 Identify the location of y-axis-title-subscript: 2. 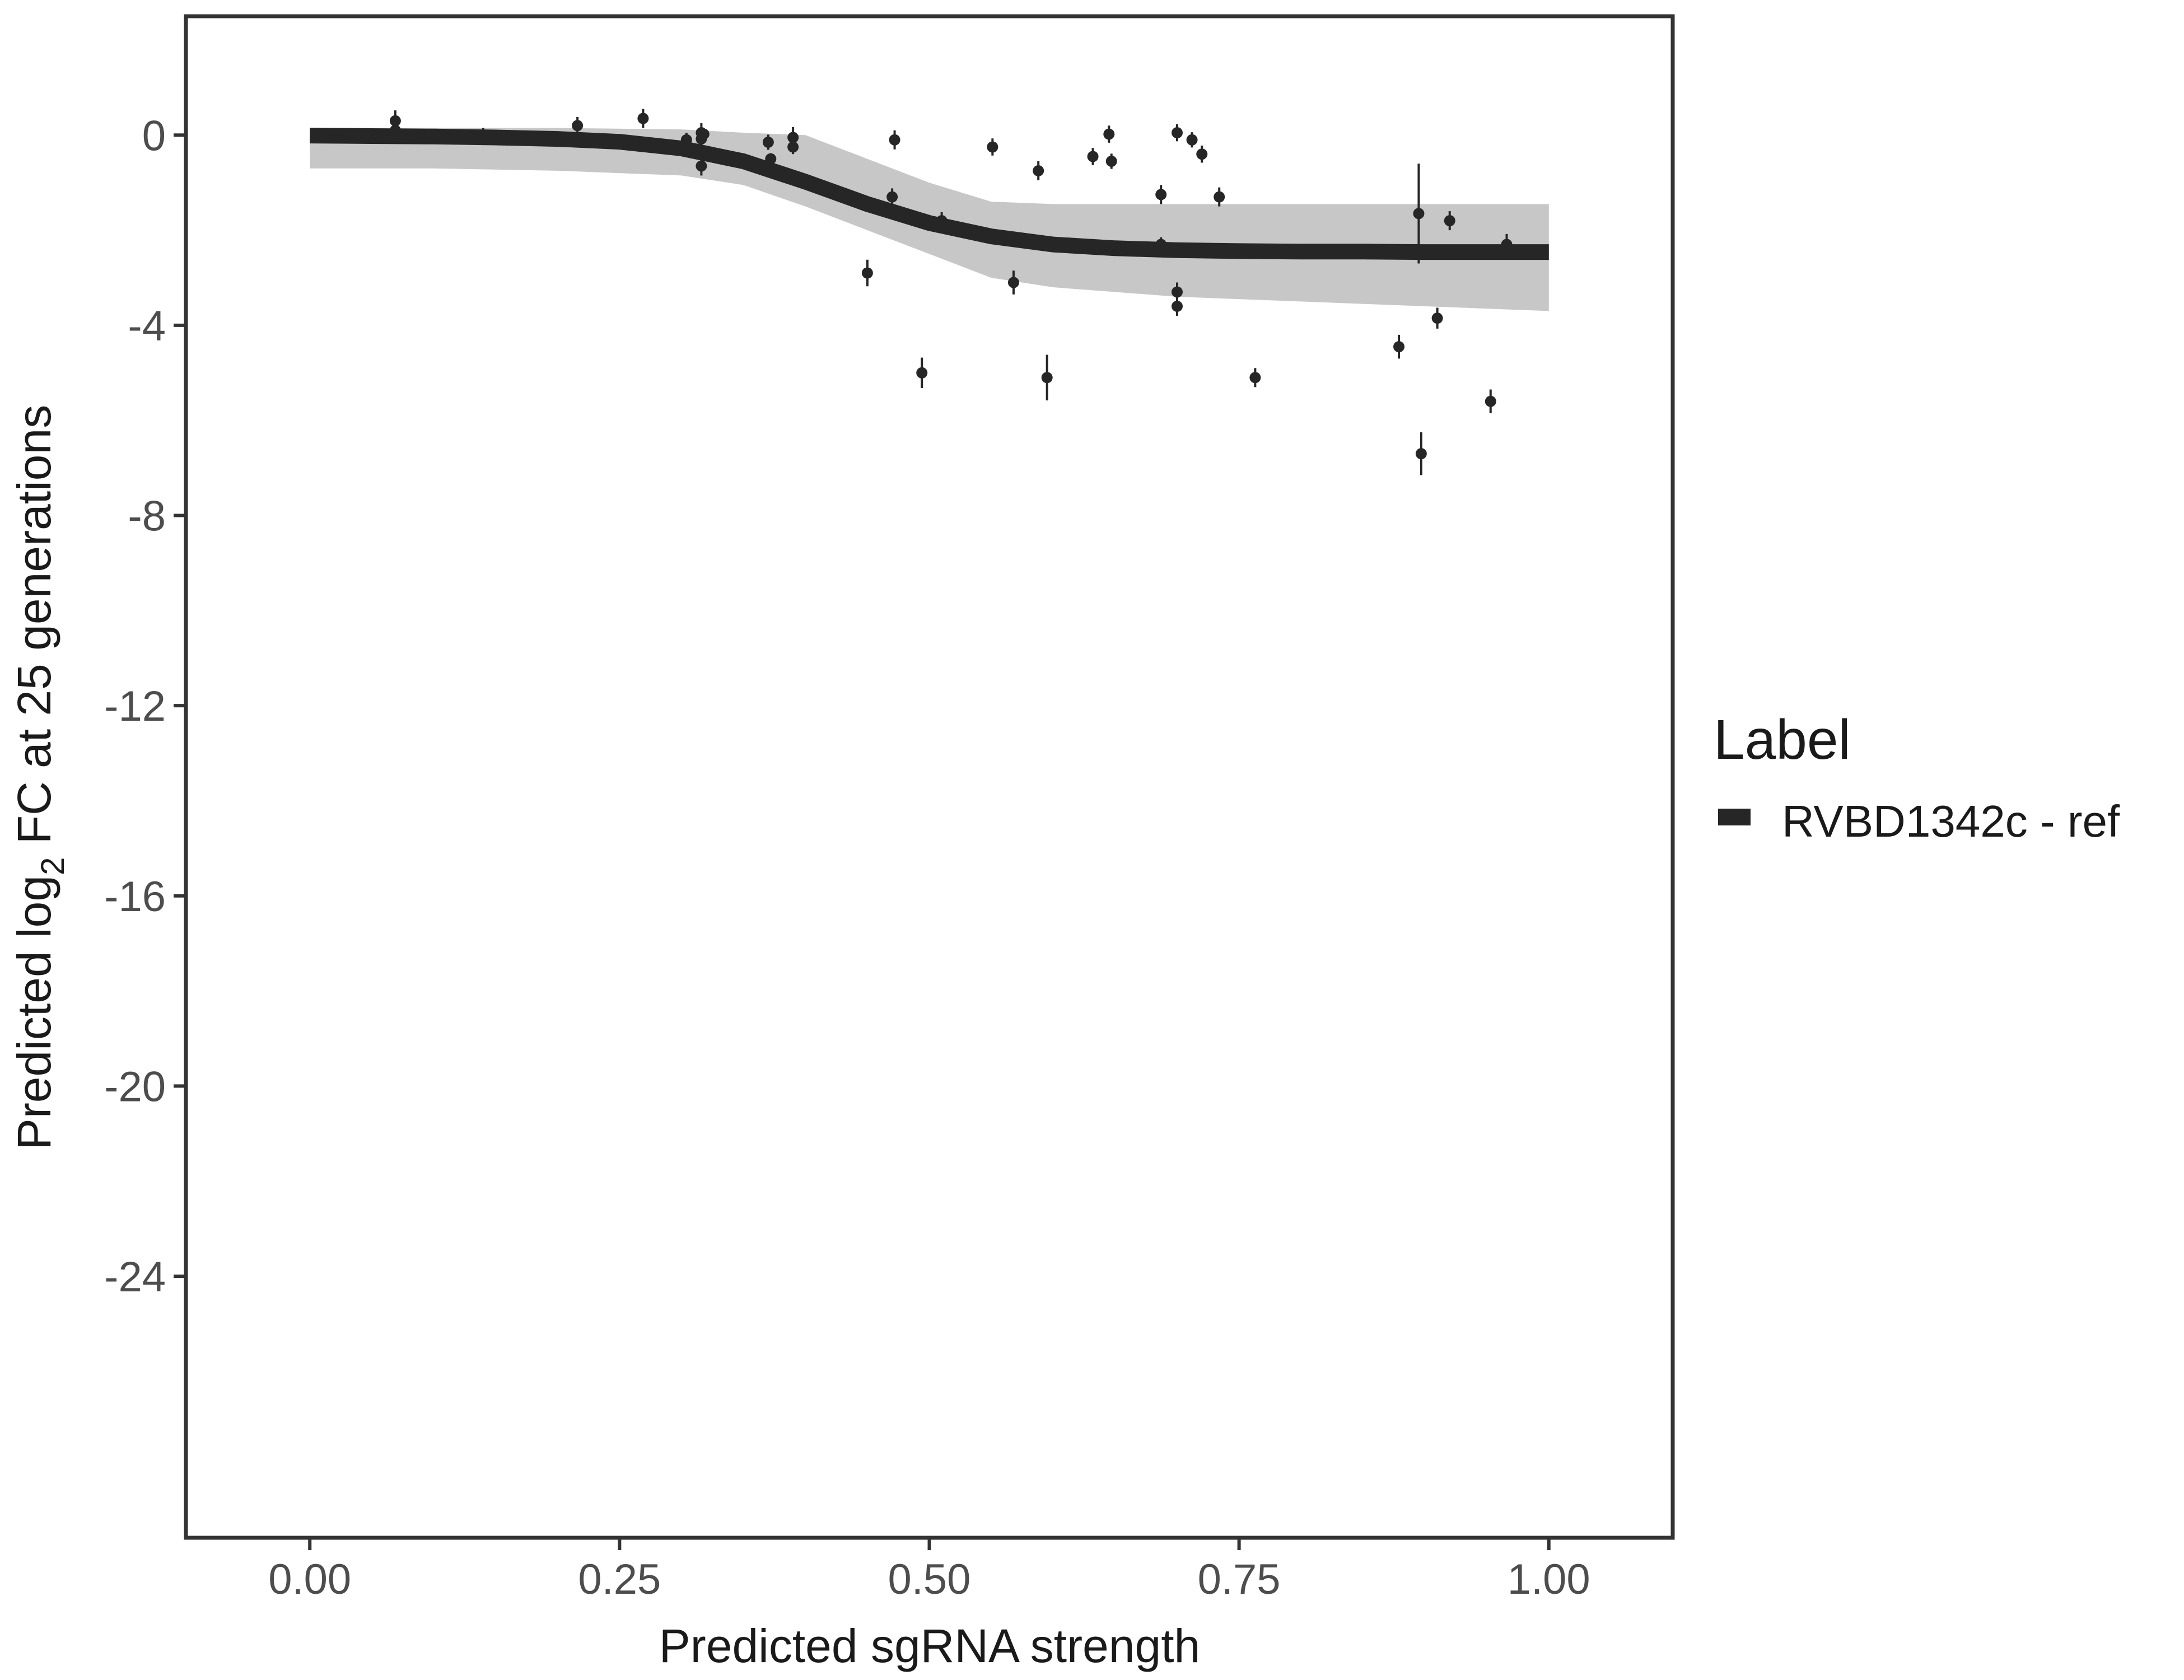
(53, 866).